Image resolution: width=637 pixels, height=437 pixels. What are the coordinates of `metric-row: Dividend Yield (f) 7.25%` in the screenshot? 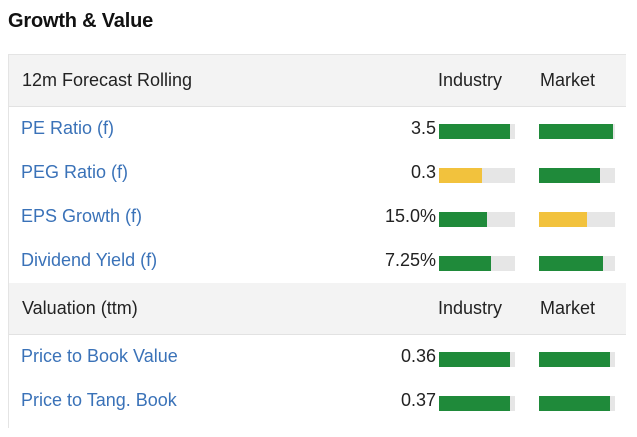 It's located at (317, 261).